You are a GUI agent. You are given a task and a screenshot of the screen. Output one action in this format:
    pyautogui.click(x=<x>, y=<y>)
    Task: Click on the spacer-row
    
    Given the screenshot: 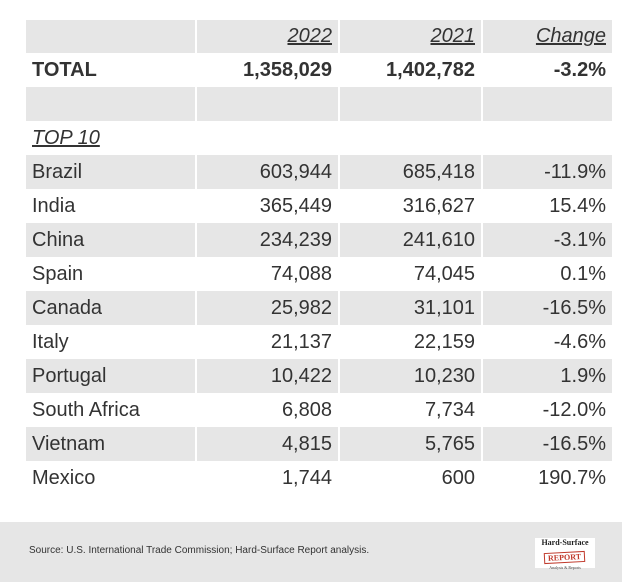 What is the action you would take?
    pyautogui.click(x=319, y=104)
    